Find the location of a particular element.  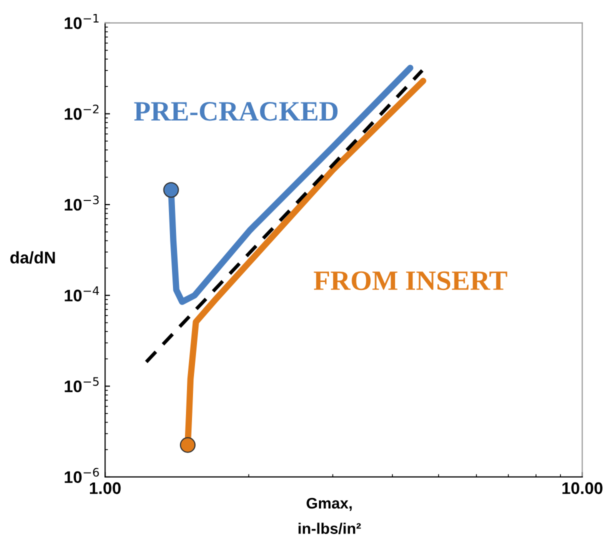

x-tick-label: 1.00 is located at coordinates (105, 488).